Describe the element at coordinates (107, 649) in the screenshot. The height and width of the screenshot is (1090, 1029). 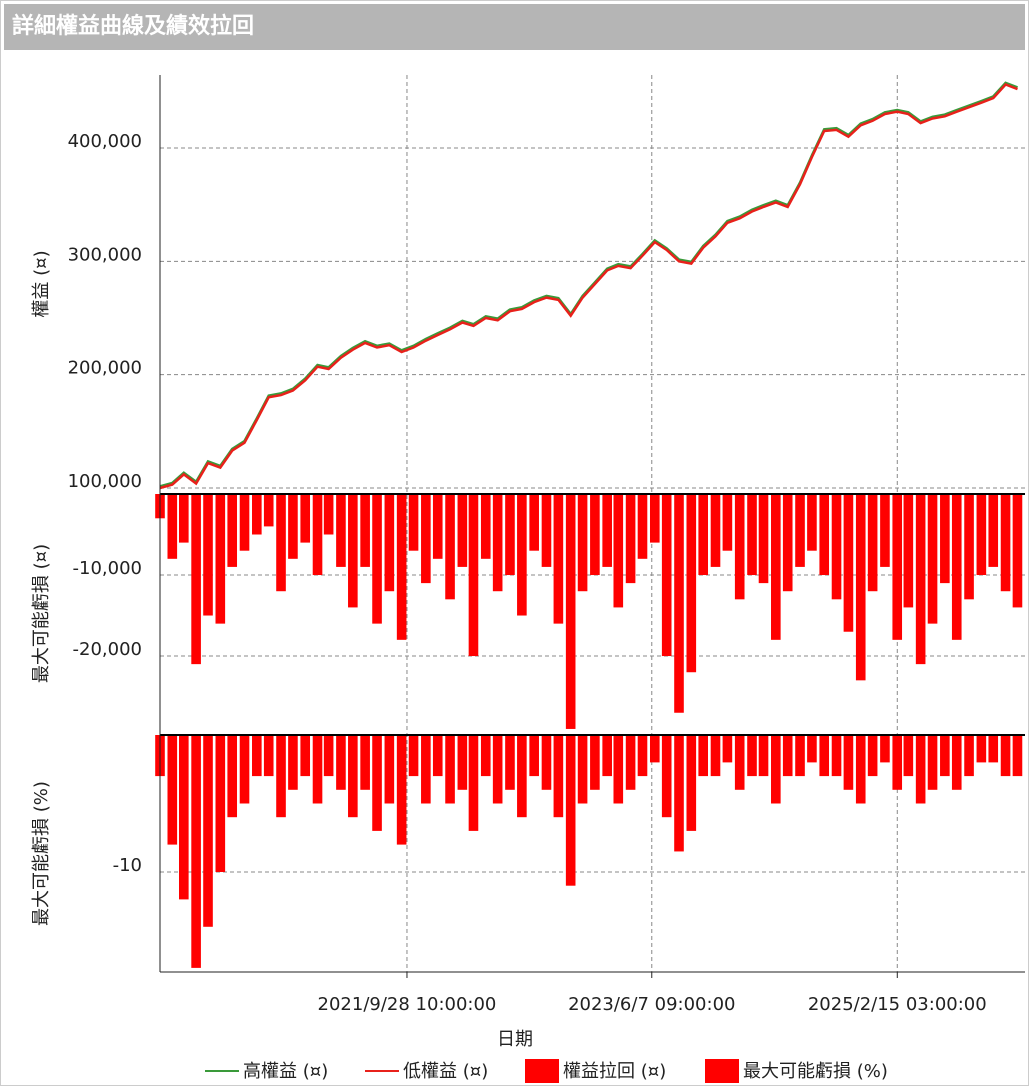
I see `y-tick-label: -20,000` at that location.